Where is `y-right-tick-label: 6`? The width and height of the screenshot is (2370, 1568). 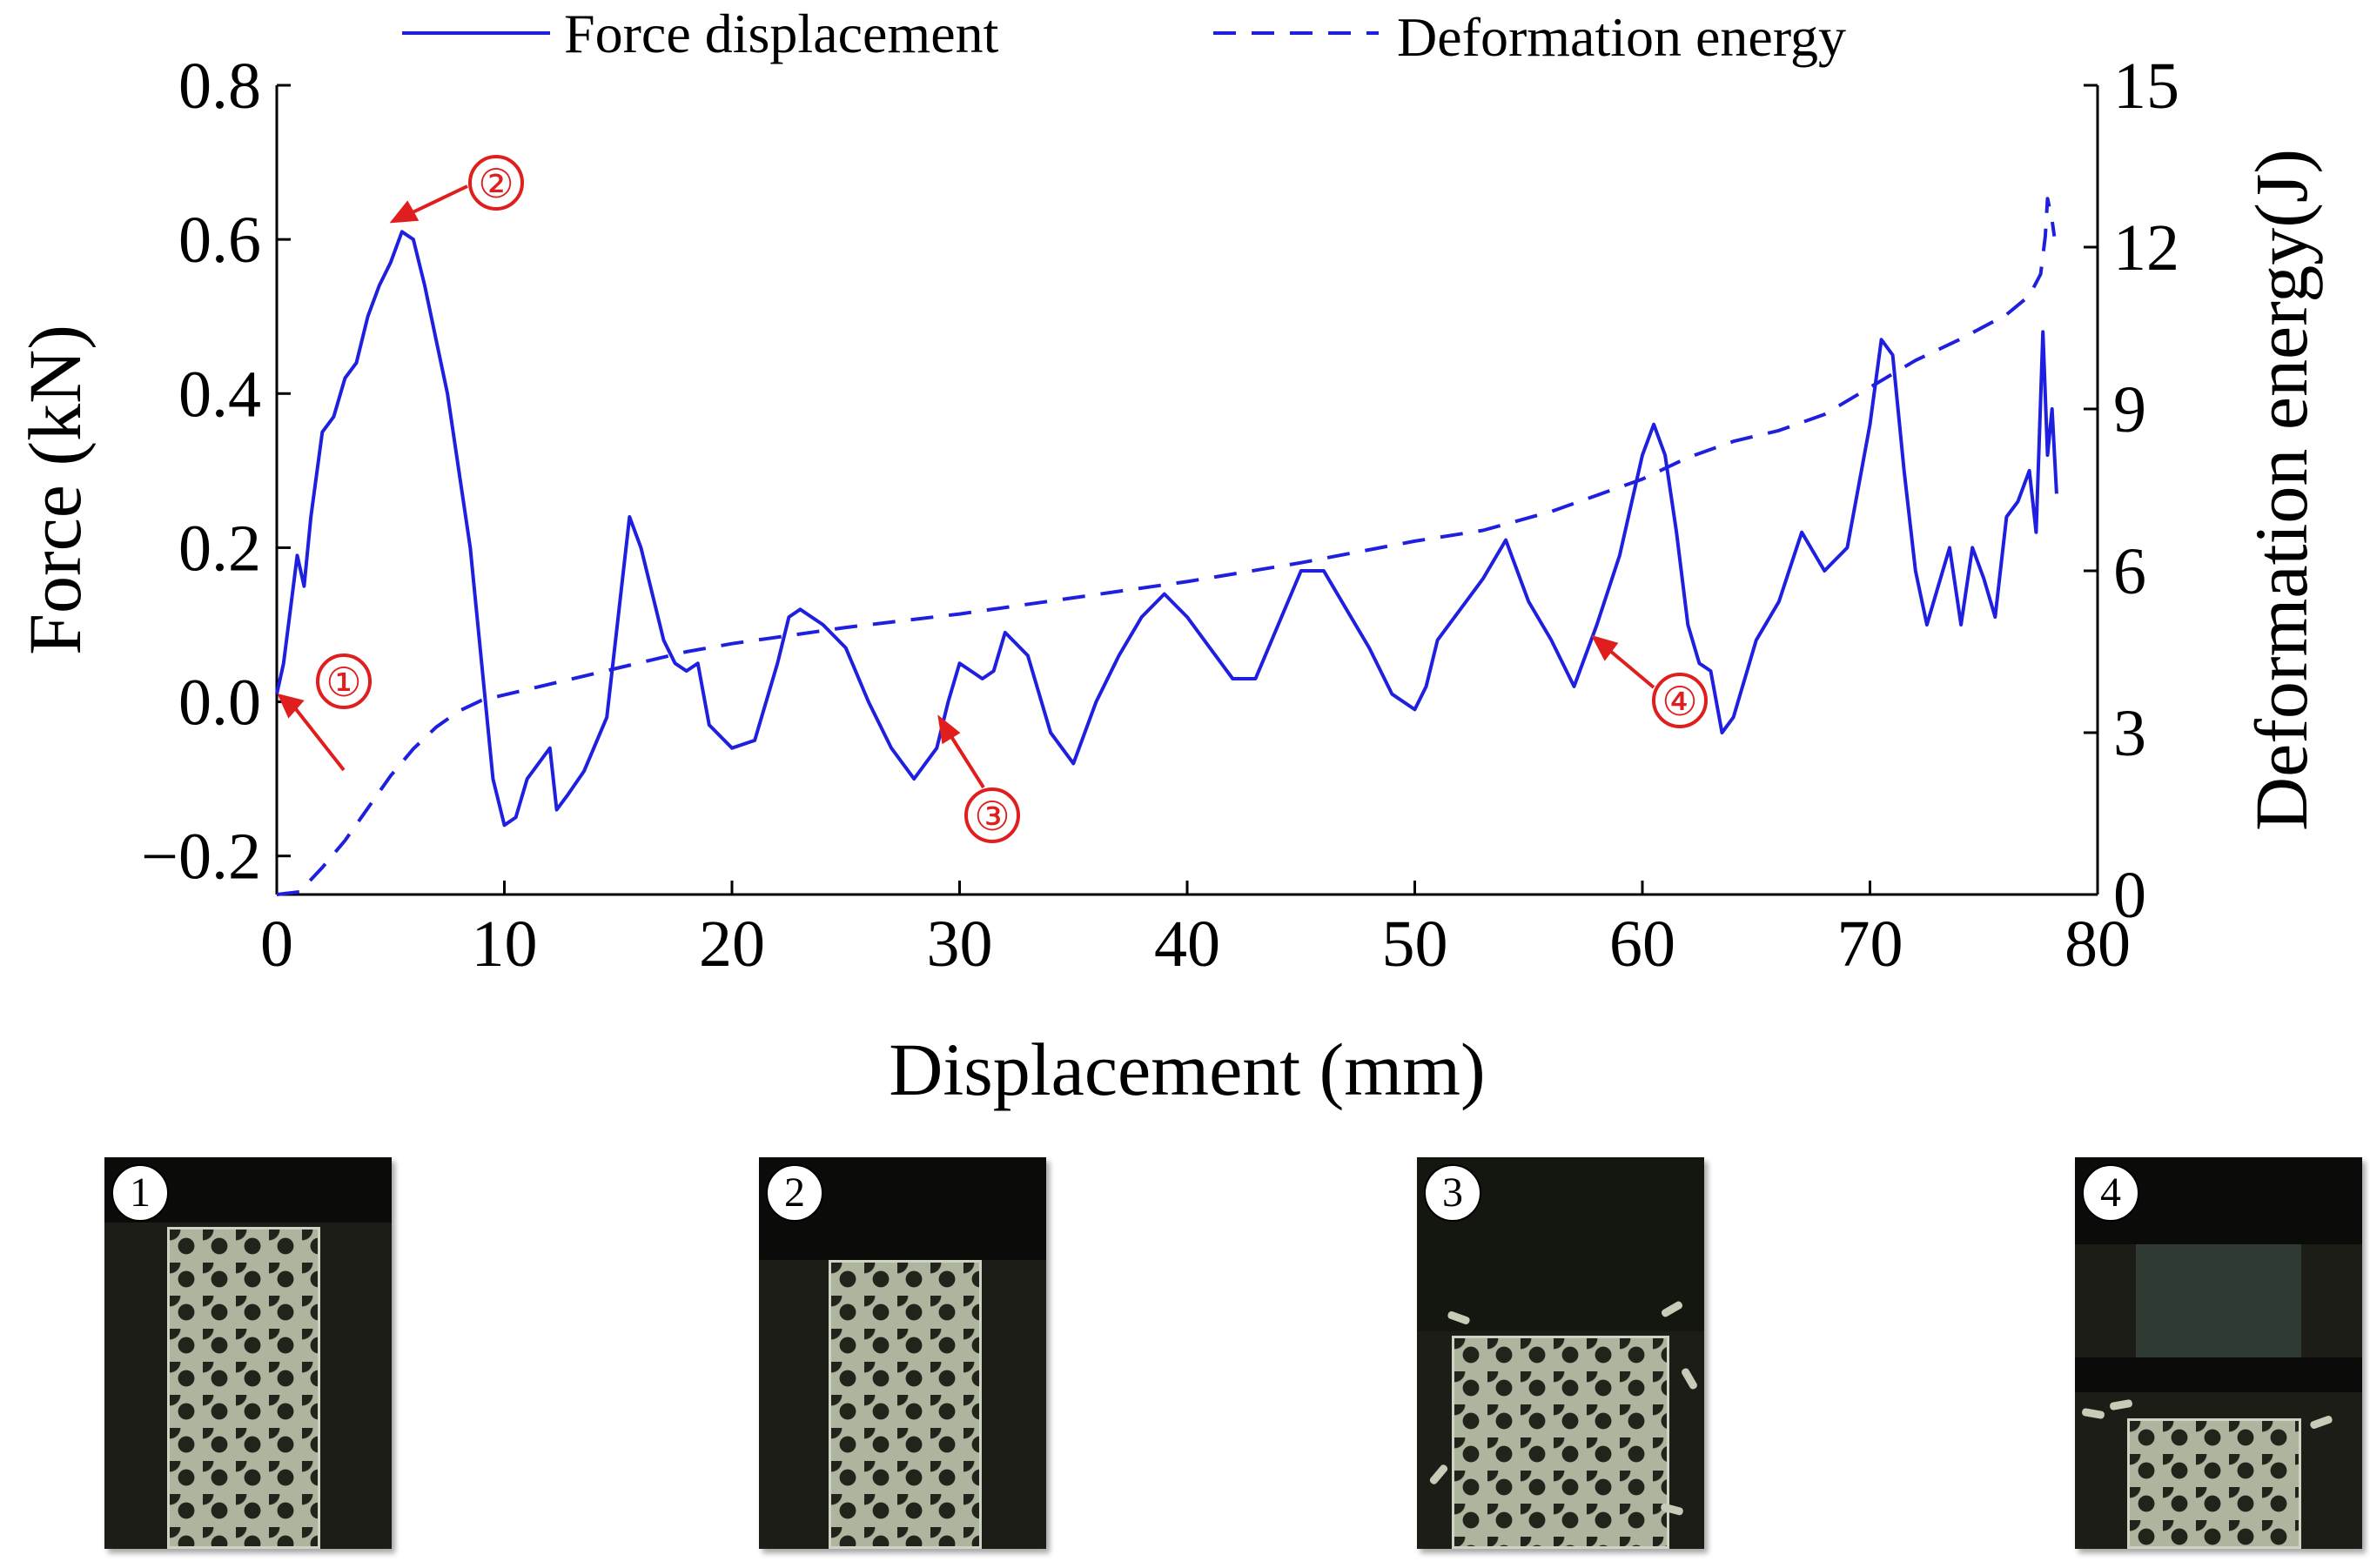
y-right-tick-label: 6 is located at coordinates (2129, 572).